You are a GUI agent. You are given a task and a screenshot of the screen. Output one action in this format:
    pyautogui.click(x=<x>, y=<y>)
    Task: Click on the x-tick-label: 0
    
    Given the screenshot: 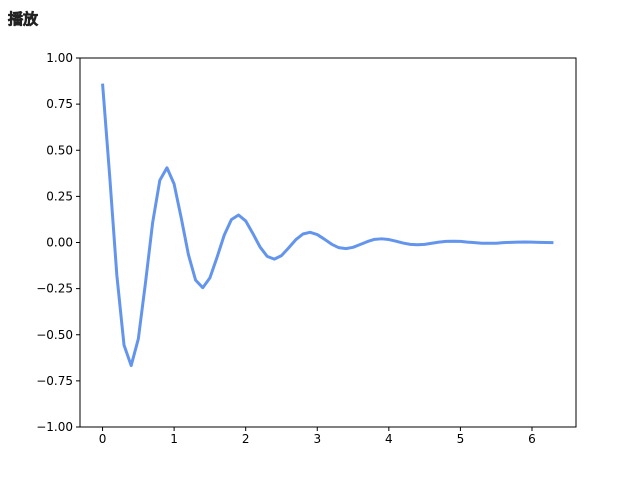 What is the action you would take?
    pyautogui.click(x=103, y=439)
    